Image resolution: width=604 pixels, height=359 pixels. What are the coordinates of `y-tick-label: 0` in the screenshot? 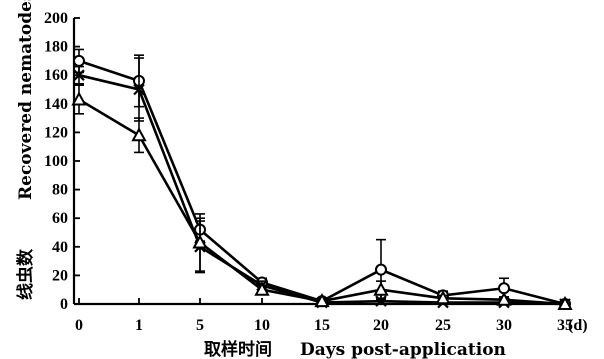 It's located at (64, 304).